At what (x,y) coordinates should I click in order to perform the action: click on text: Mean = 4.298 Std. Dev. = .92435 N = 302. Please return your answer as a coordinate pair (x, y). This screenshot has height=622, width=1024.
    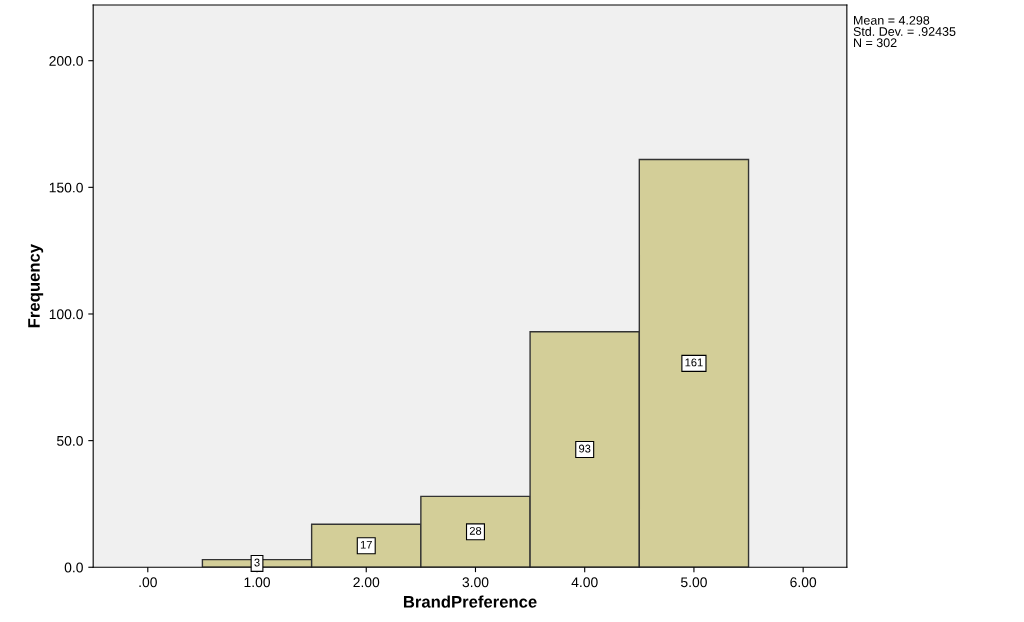
    Looking at the image, I should click on (904, 31).